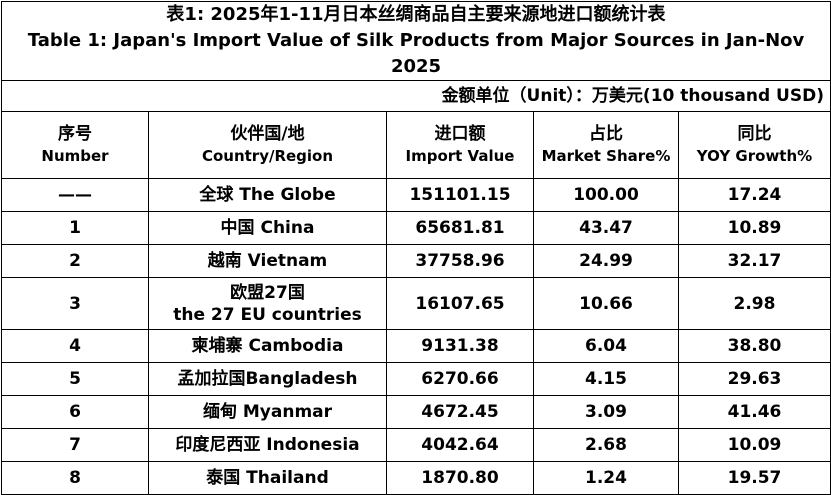  I want to click on data-cell: 2, so click(75, 261).